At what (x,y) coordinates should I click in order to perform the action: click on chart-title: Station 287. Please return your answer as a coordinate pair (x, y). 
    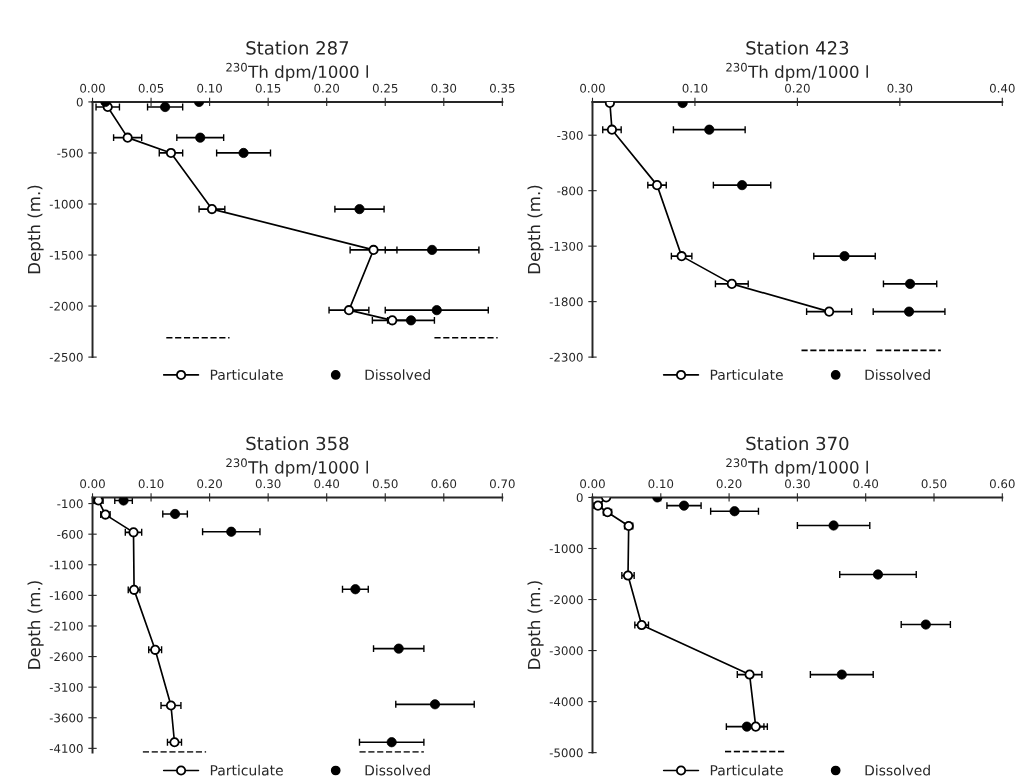
    Looking at the image, I should click on (297, 47).